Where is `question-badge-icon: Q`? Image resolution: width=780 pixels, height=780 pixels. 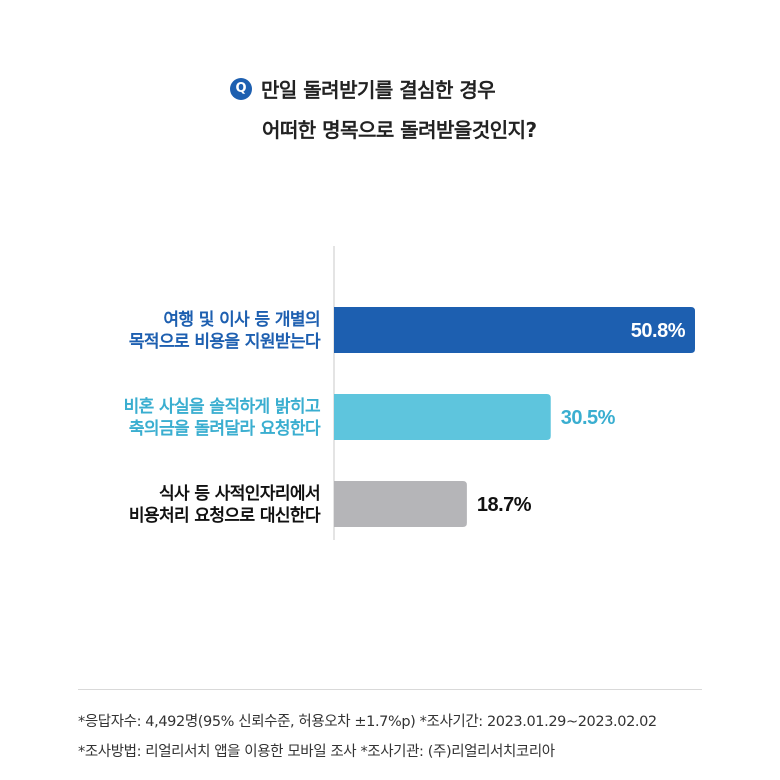 question-badge-icon: Q is located at coordinates (241, 88).